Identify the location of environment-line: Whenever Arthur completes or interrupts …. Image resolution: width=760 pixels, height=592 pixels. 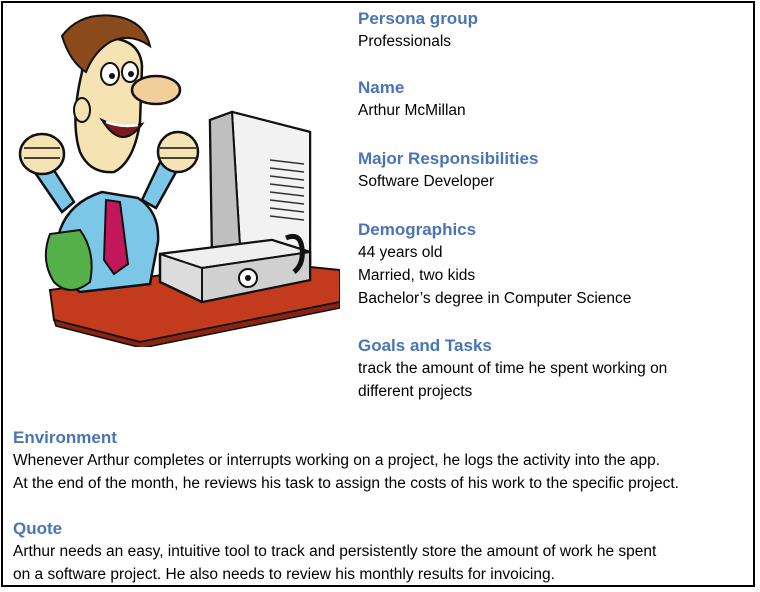
(337, 460).